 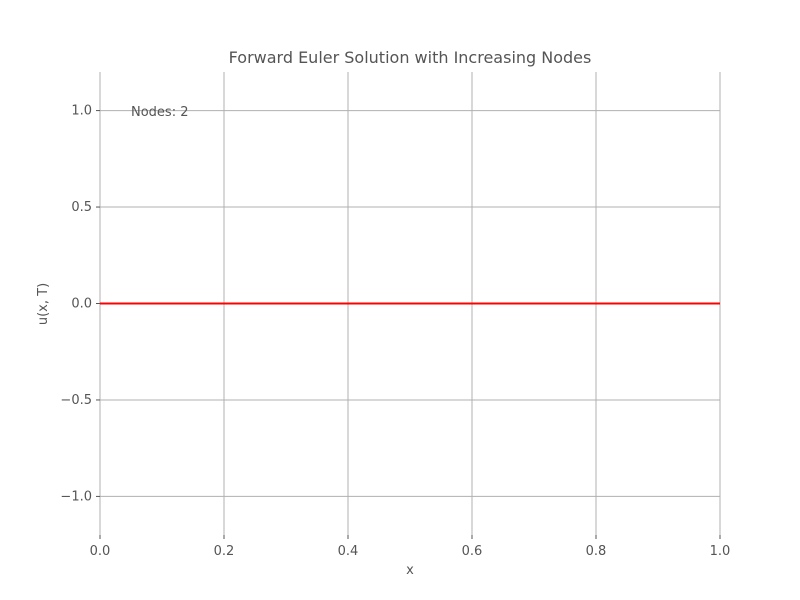 I want to click on y-tick-label: −1.0, so click(x=76, y=496).